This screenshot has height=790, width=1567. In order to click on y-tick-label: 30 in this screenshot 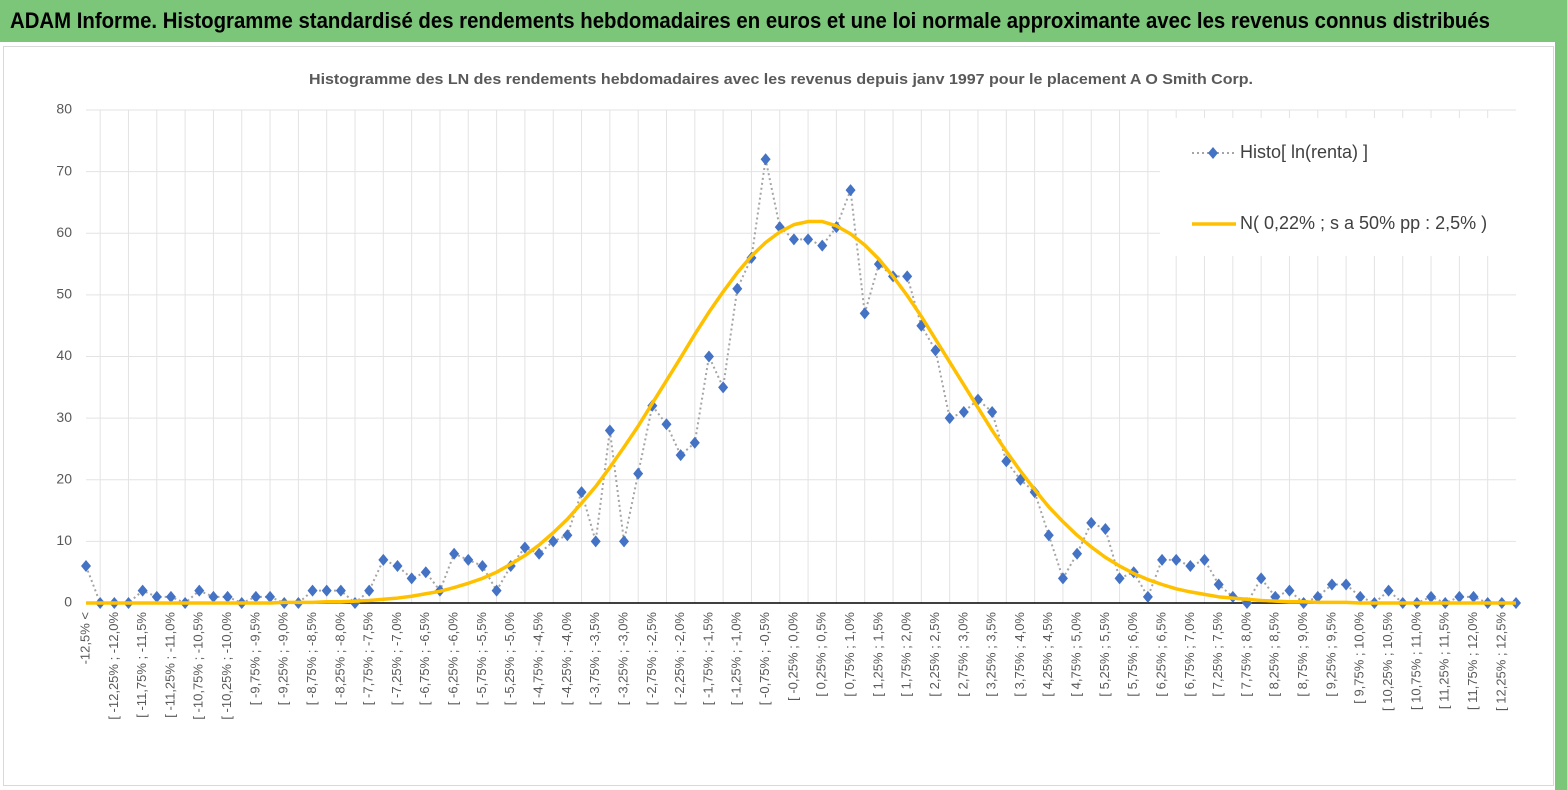, I will do `click(64, 417)`.